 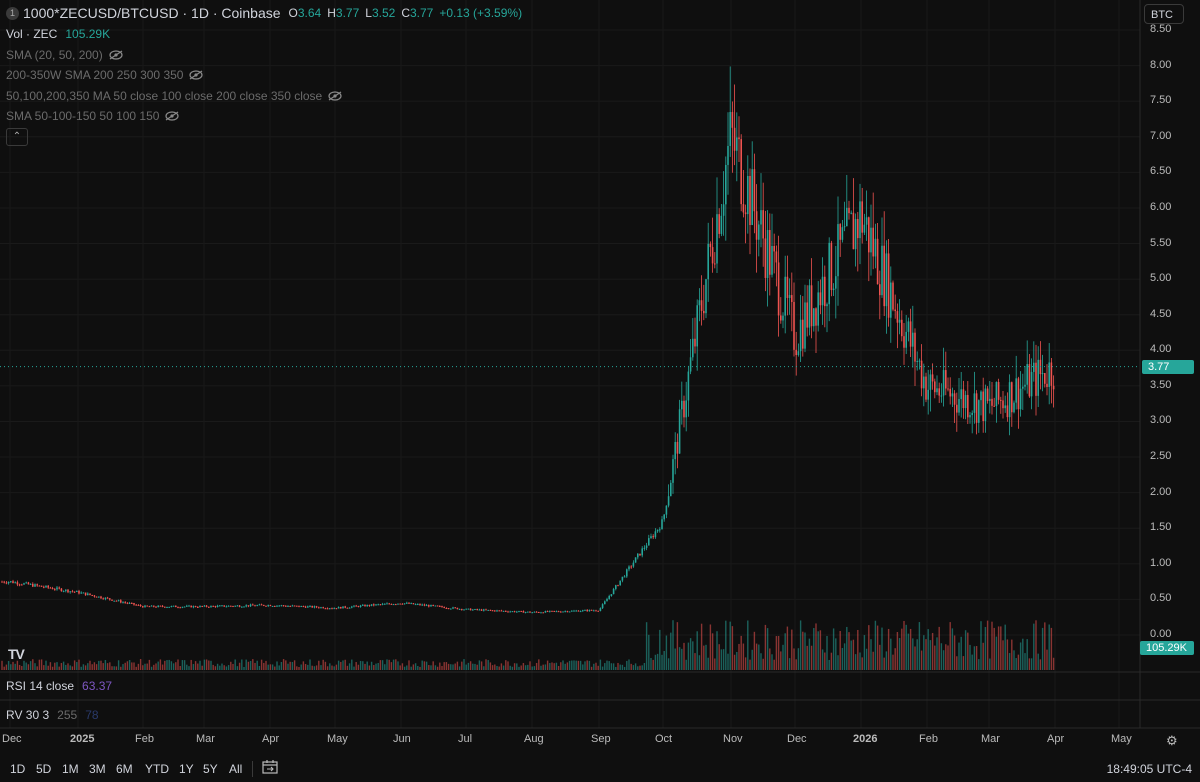 I want to click on time-axis-label: Jun, so click(x=402, y=739).